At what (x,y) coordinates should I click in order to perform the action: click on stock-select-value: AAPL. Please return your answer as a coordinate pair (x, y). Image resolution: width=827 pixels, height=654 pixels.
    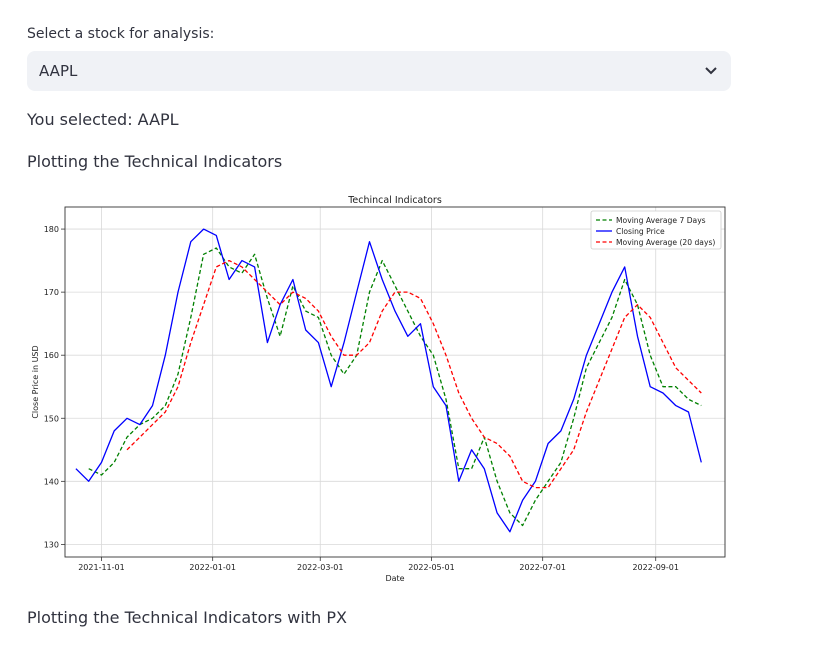
    Looking at the image, I should click on (58, 71).